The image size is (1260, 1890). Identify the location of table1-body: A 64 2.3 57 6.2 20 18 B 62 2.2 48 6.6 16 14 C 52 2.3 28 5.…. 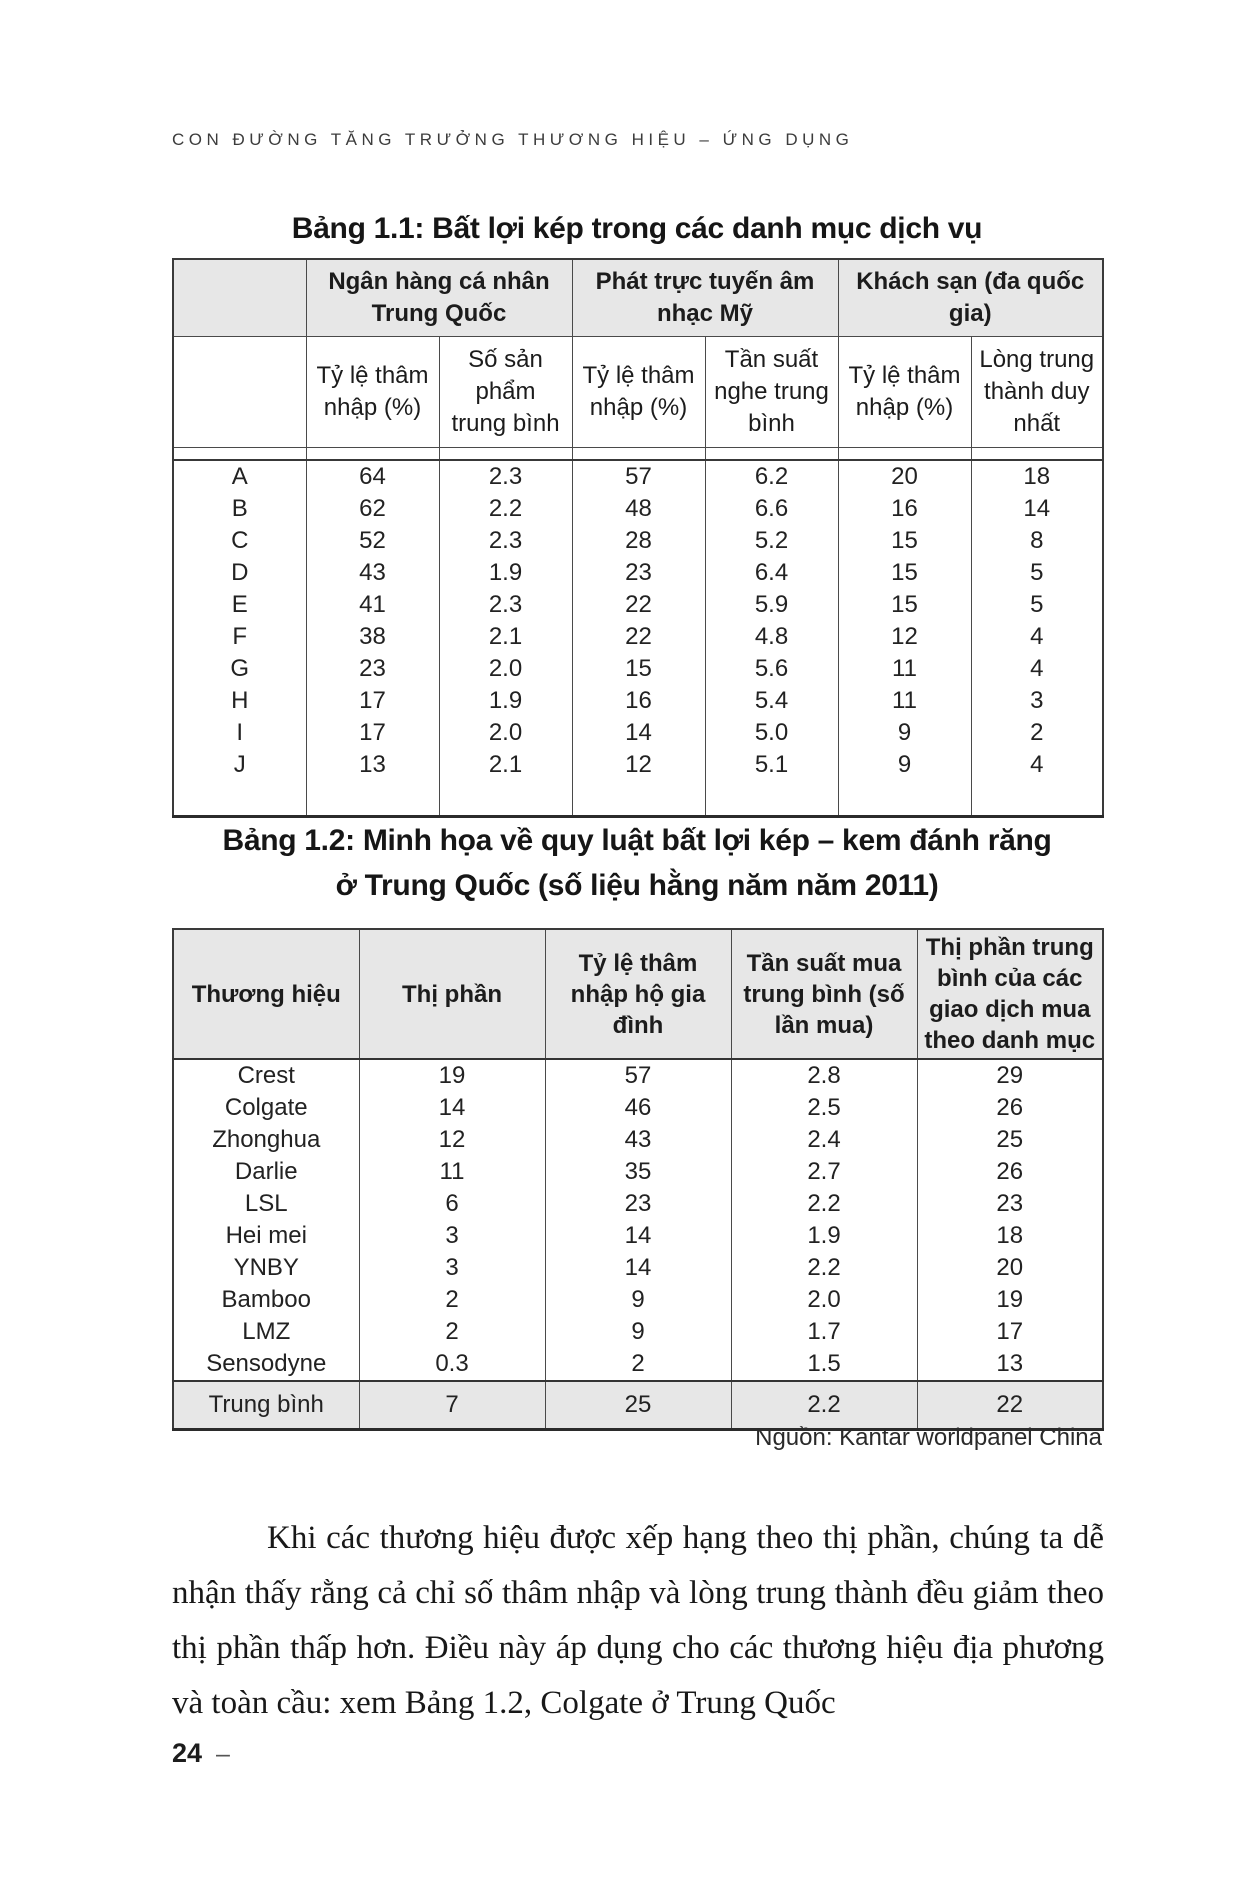
(638, 638).